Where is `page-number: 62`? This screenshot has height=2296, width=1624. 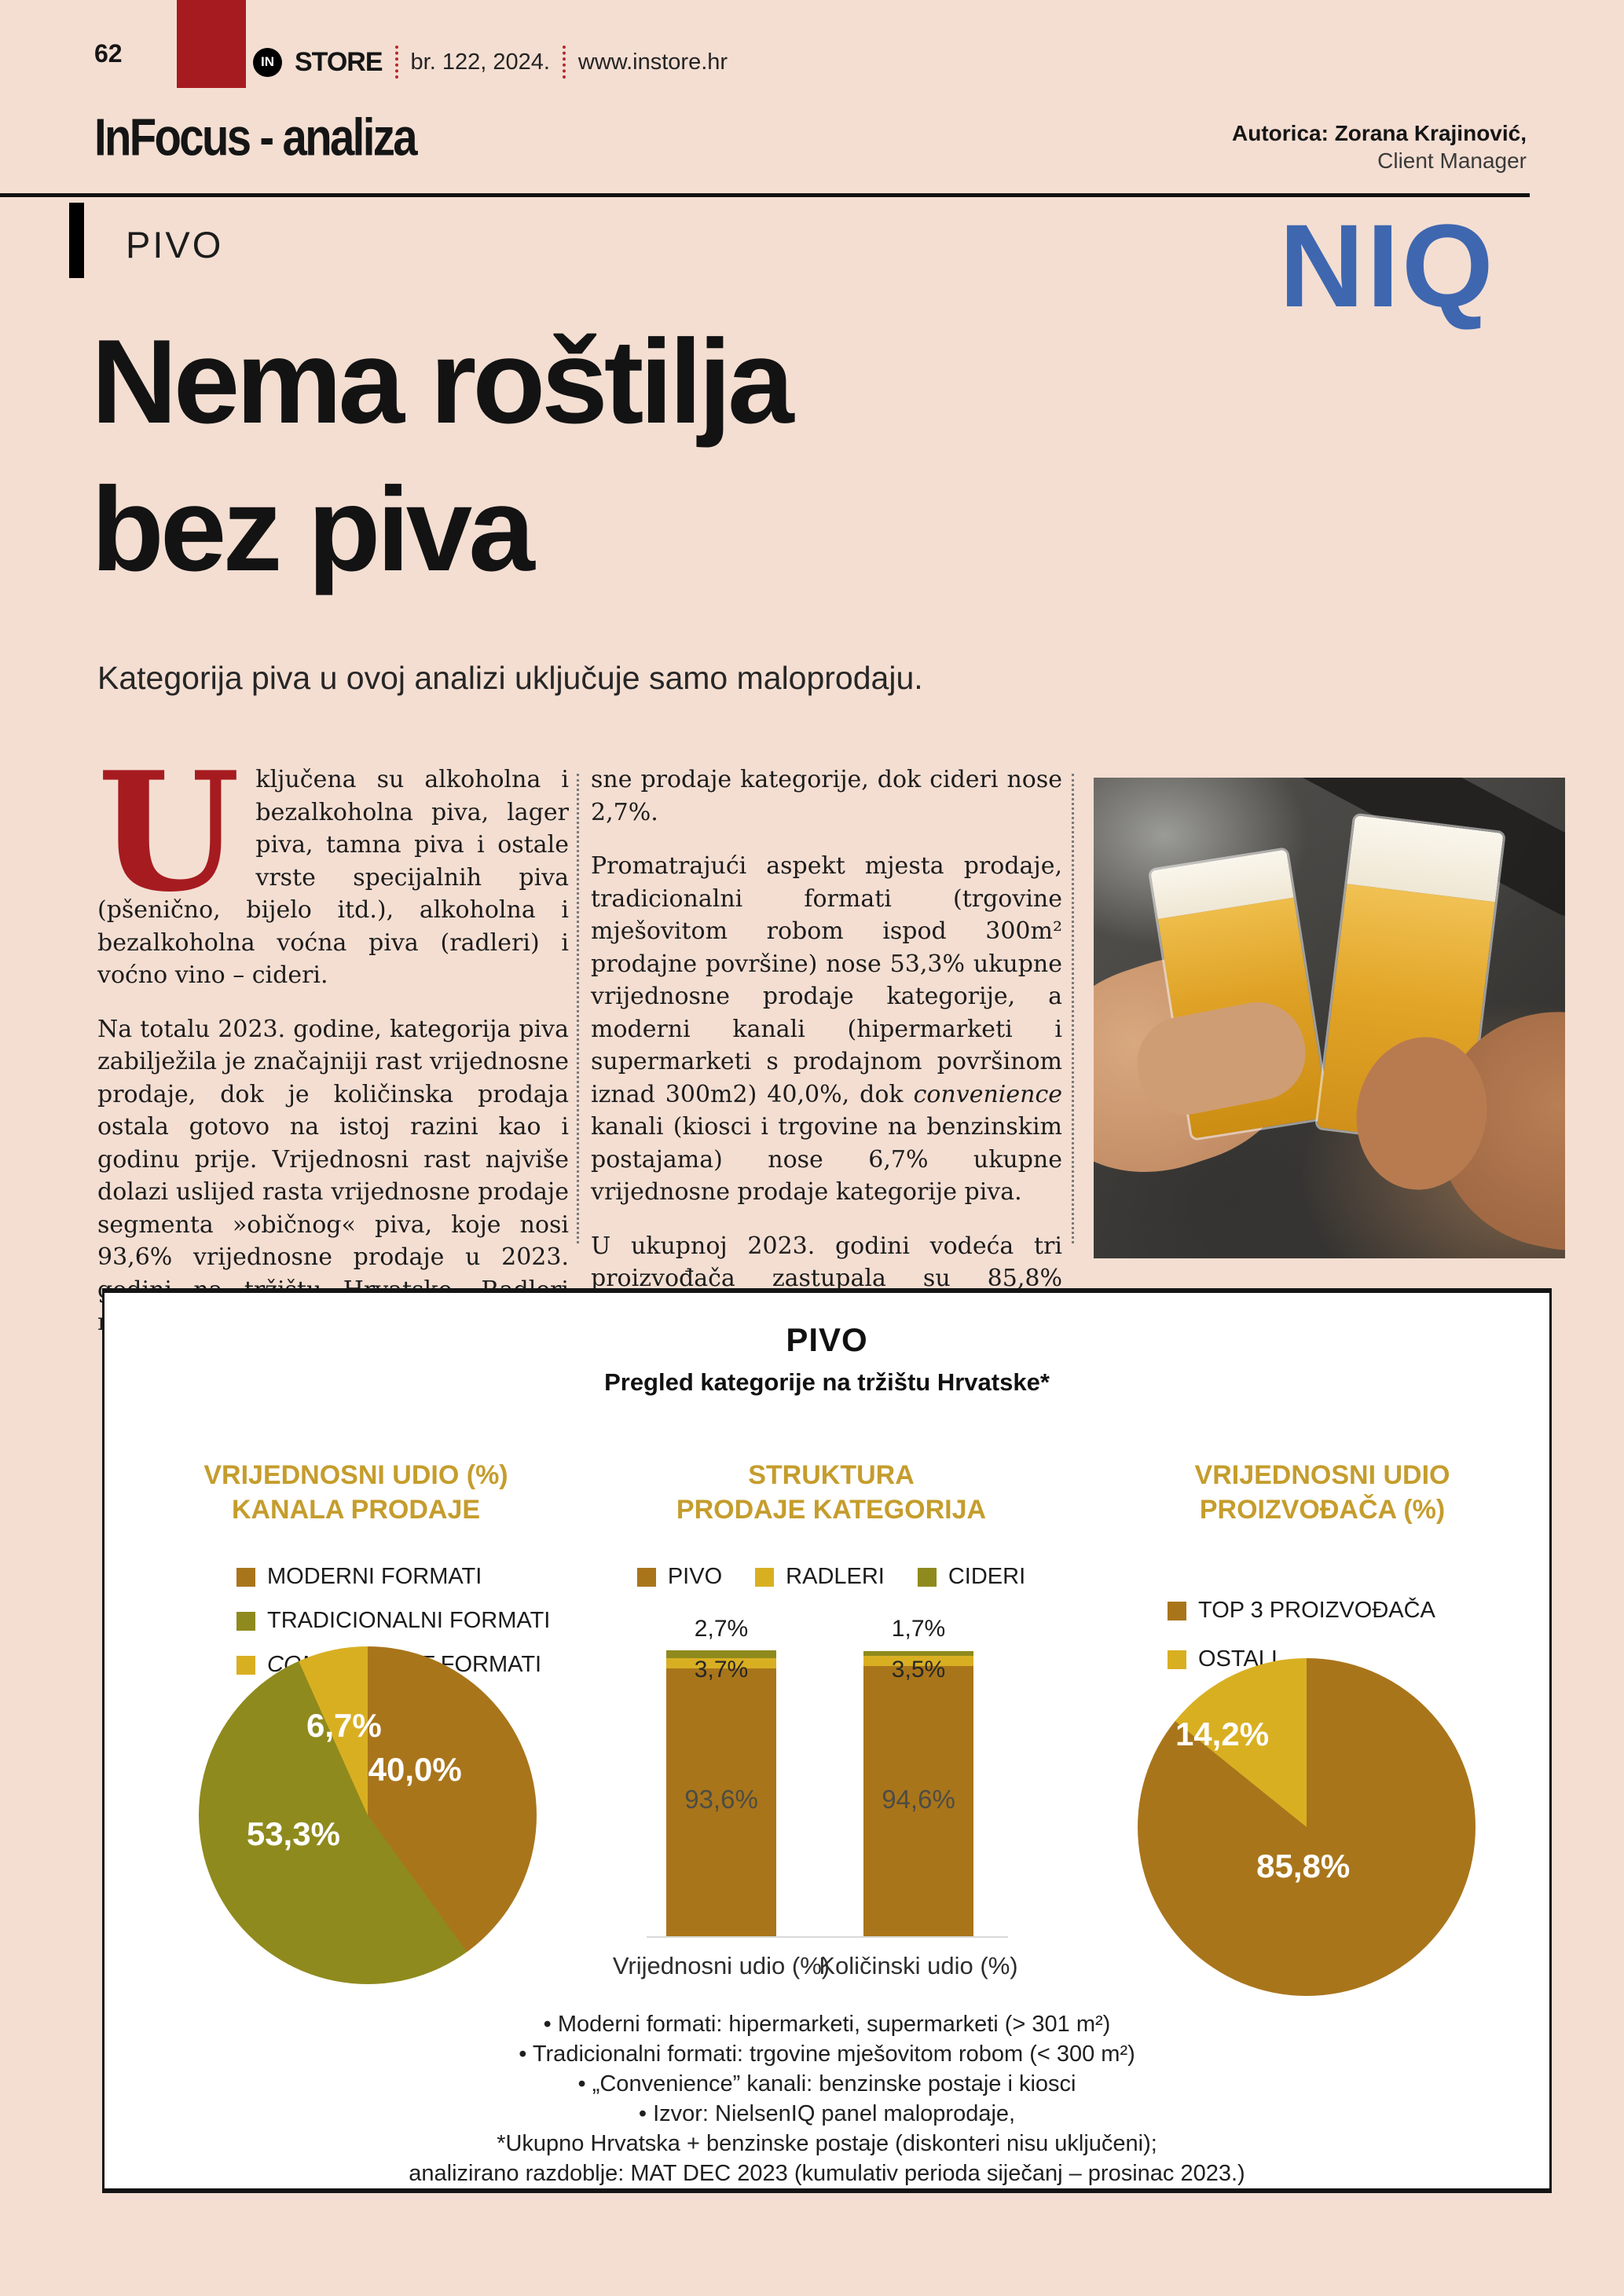
page-number: 62 is located at coordinates (109, 53).